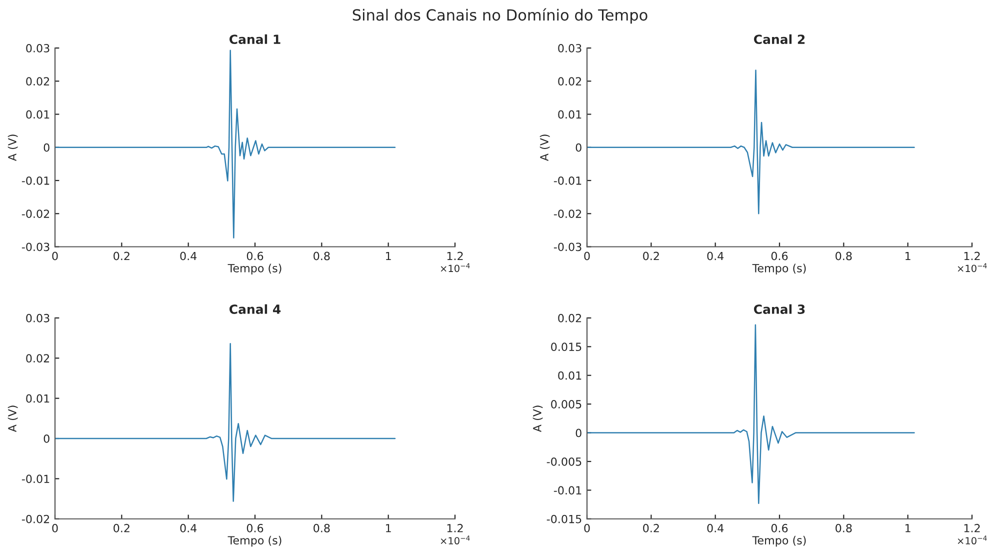  I want to click on chart-title: Canal 2, so click(779, 39).